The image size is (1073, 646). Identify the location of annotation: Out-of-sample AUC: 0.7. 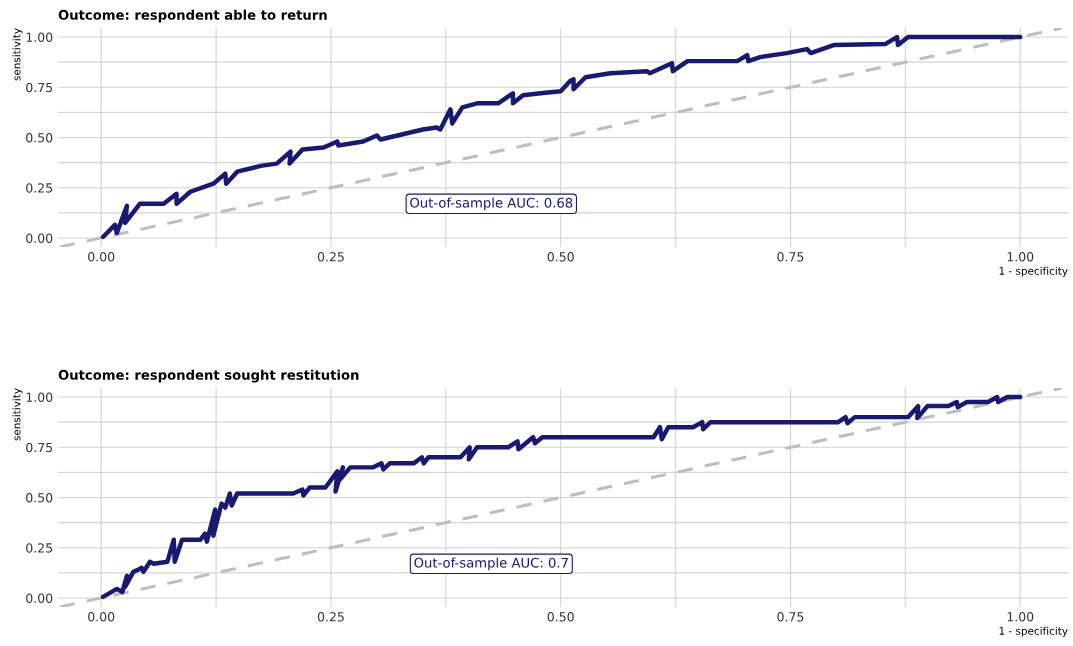
(491, 564).